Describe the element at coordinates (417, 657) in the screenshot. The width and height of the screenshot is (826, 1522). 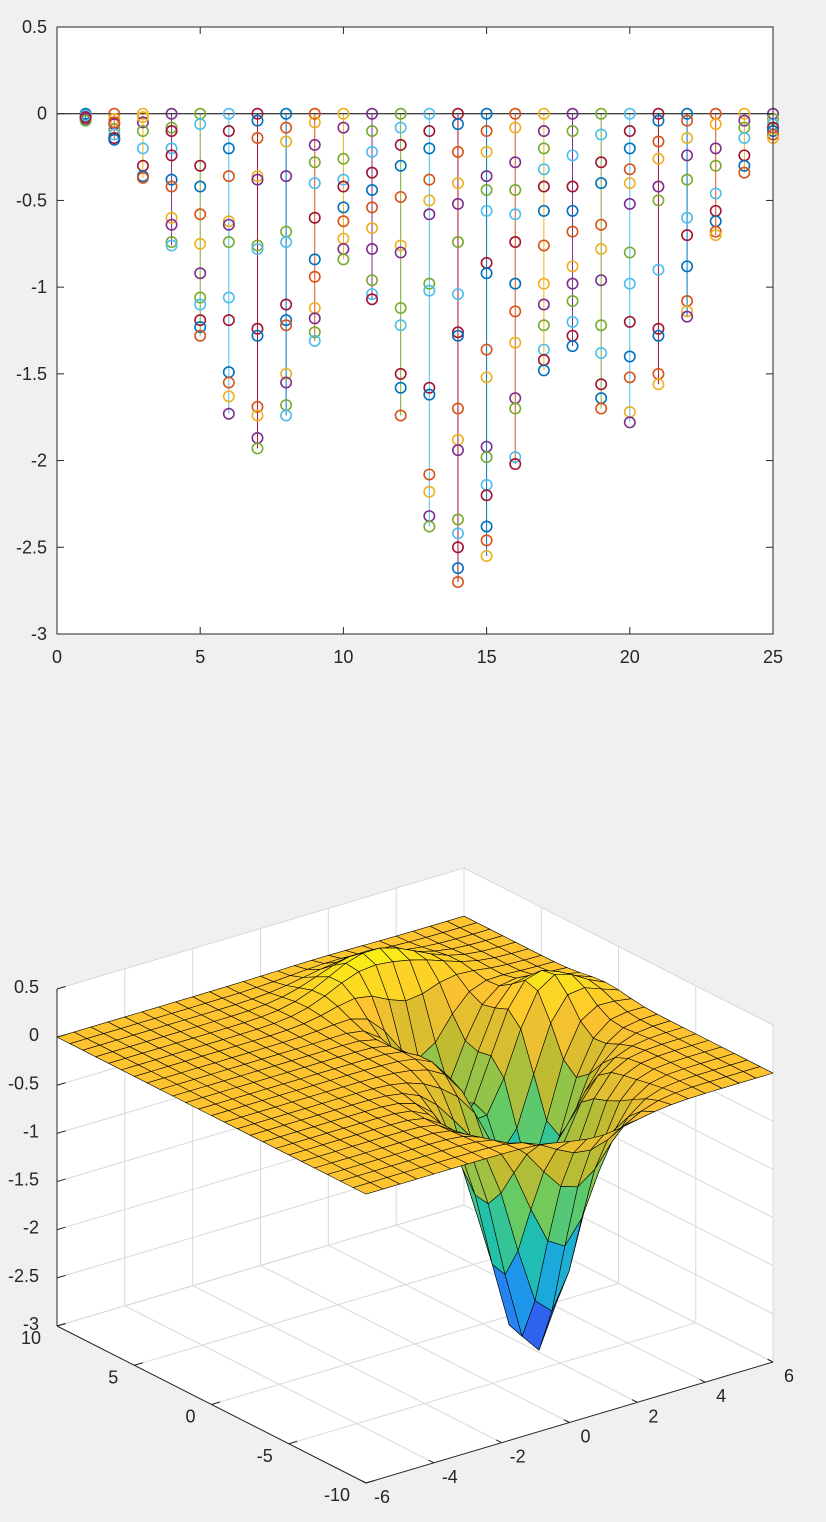
I see `x-tick-labels: 0 5 10 15 20 25` at that location.